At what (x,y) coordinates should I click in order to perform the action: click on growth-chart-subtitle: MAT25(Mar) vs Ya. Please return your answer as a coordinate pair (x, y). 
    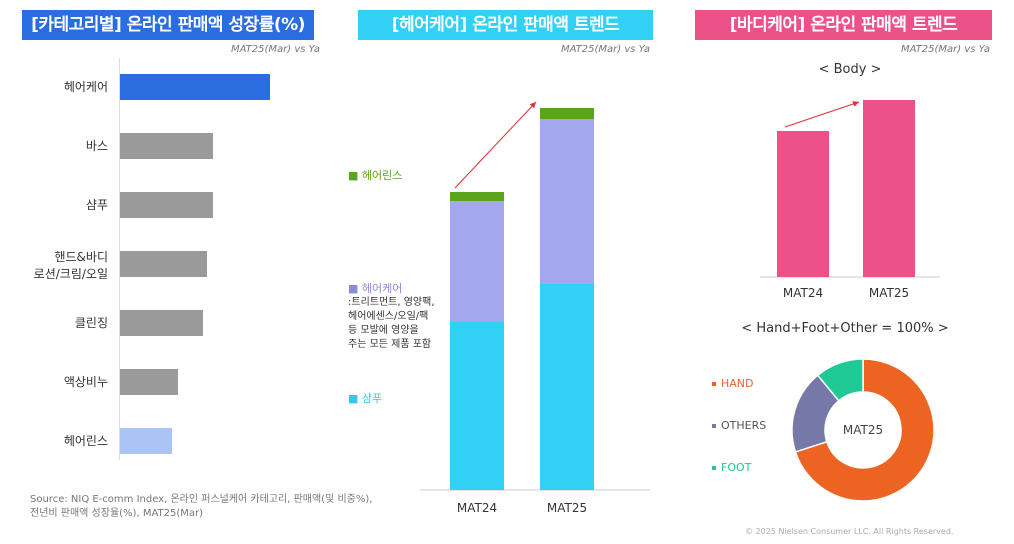
    Looking at the image, I should click on (275, 49).